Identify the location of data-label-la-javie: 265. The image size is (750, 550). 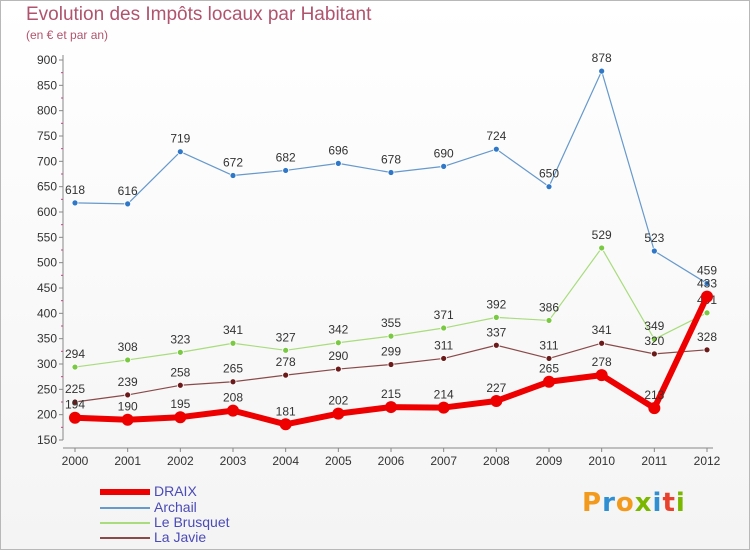
(233, 369).